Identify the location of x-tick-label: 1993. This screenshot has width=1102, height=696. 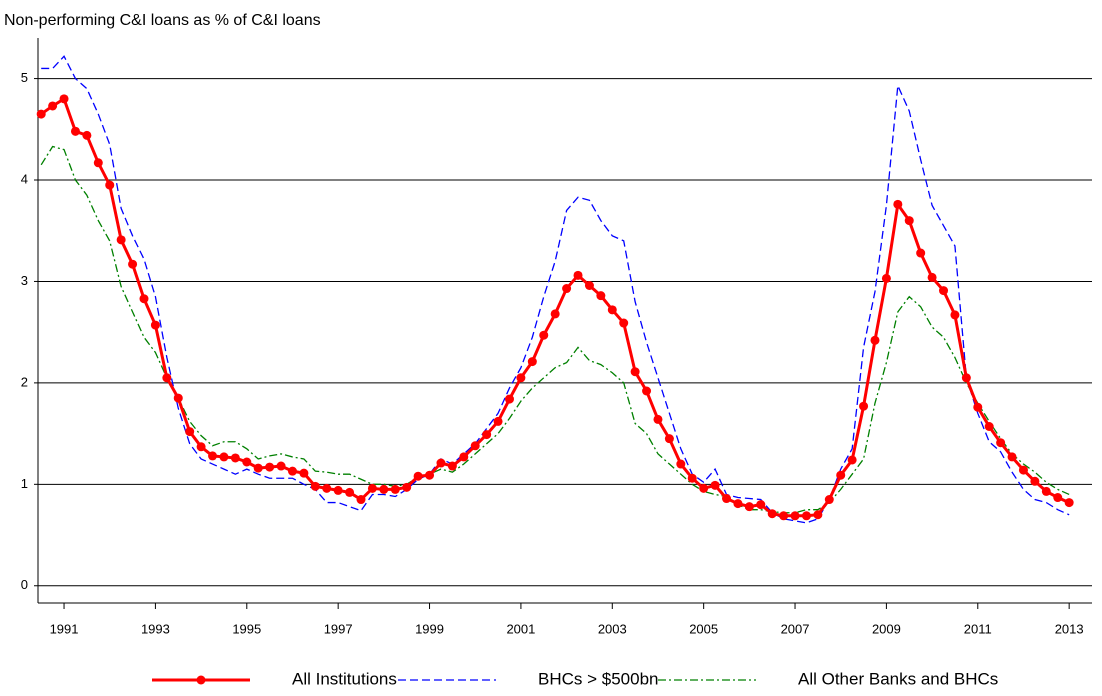
(155, 628).